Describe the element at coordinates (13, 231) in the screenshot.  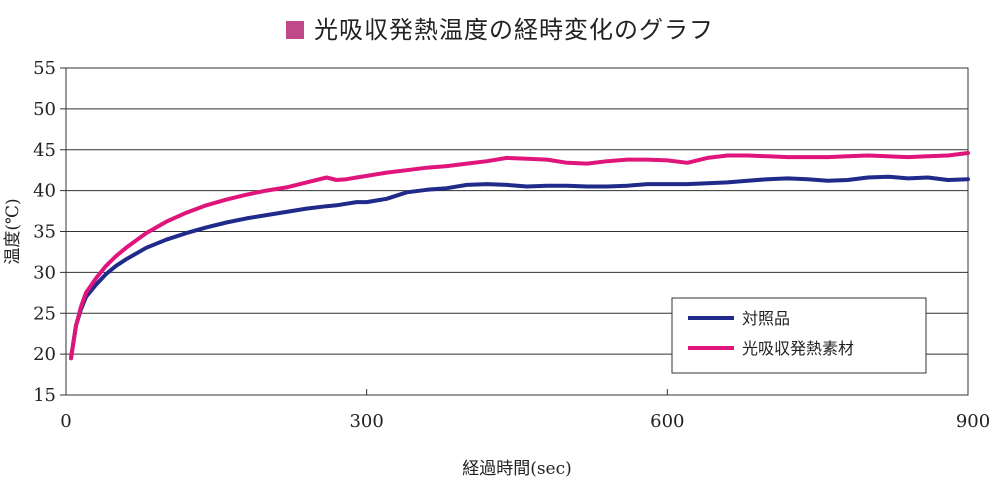
I see `y-axis-title: 温度(℃)` at that location.